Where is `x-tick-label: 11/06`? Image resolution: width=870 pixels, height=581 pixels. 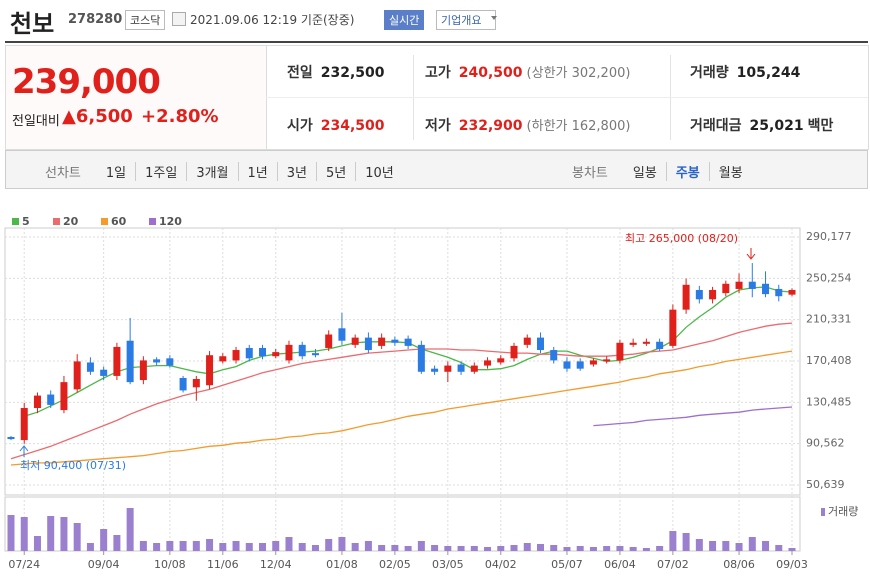
x-tick-label: 11/06 is located at coordinates (223, 564).